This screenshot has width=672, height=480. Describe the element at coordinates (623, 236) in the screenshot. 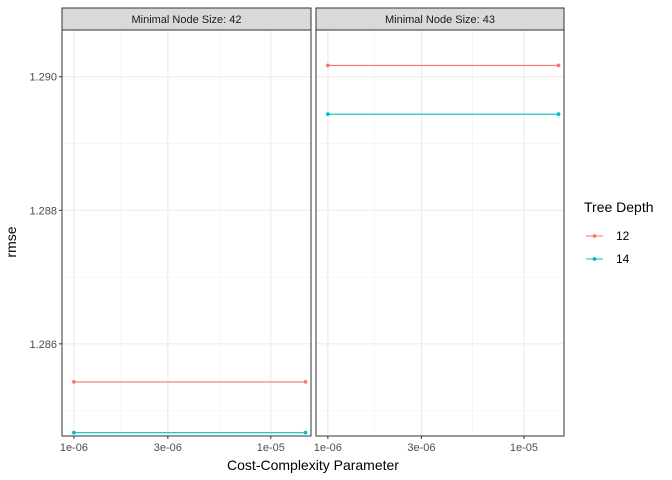

I see `legend-label: 12` at that location.